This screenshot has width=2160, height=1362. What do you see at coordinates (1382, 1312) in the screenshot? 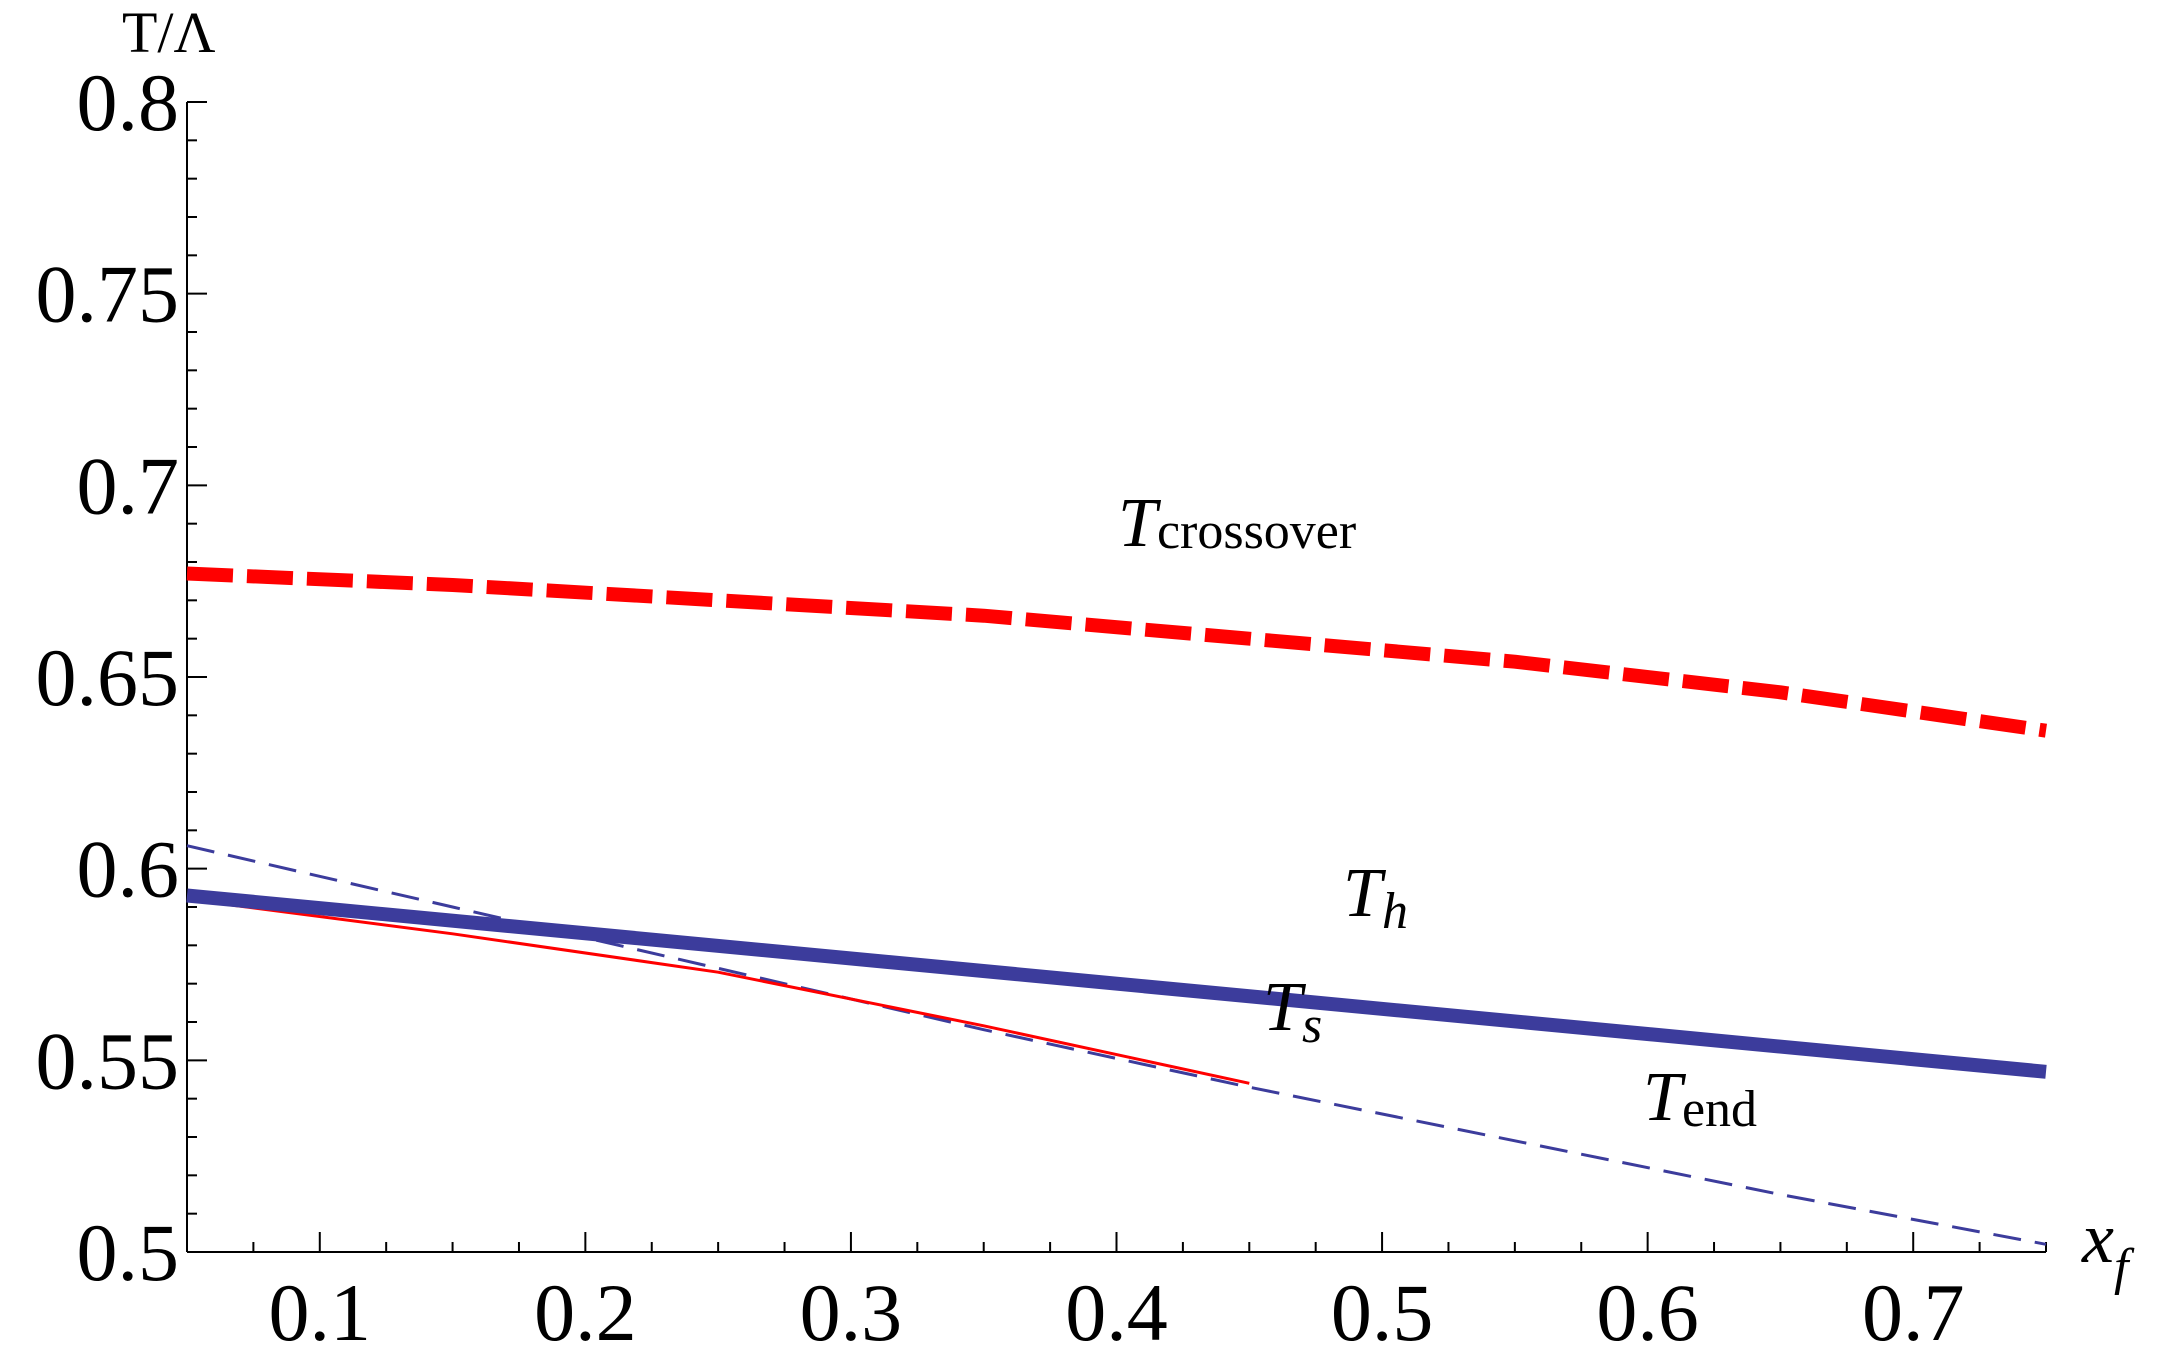
I see `x-tick-label: 0.5` at bounding box center [1382, 1312].